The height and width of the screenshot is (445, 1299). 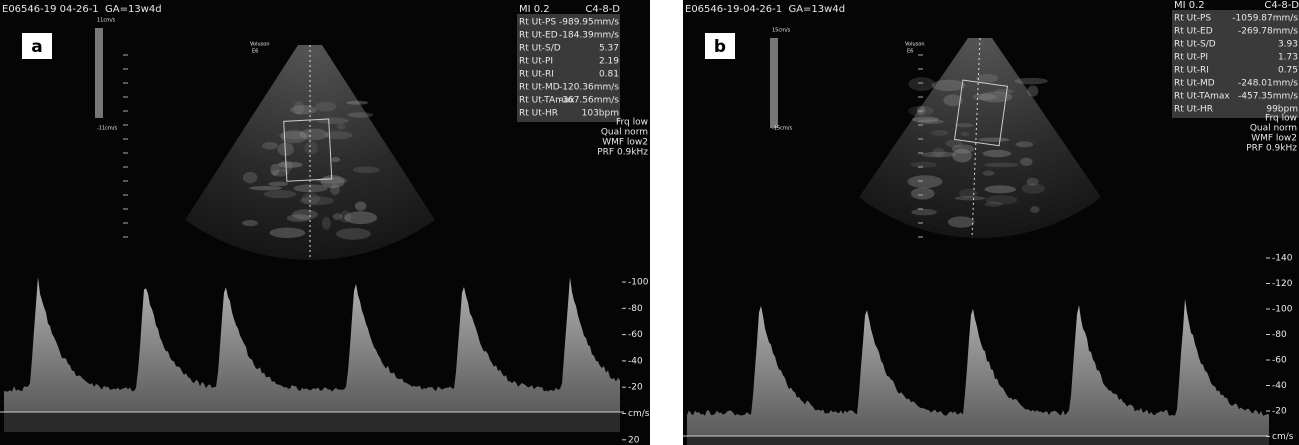 What do you see at coordinates (765, 9) in the screenshot?
I see `header: E06546-19-04-26-1 GA=13w4d` at bounding box center [765, 9].